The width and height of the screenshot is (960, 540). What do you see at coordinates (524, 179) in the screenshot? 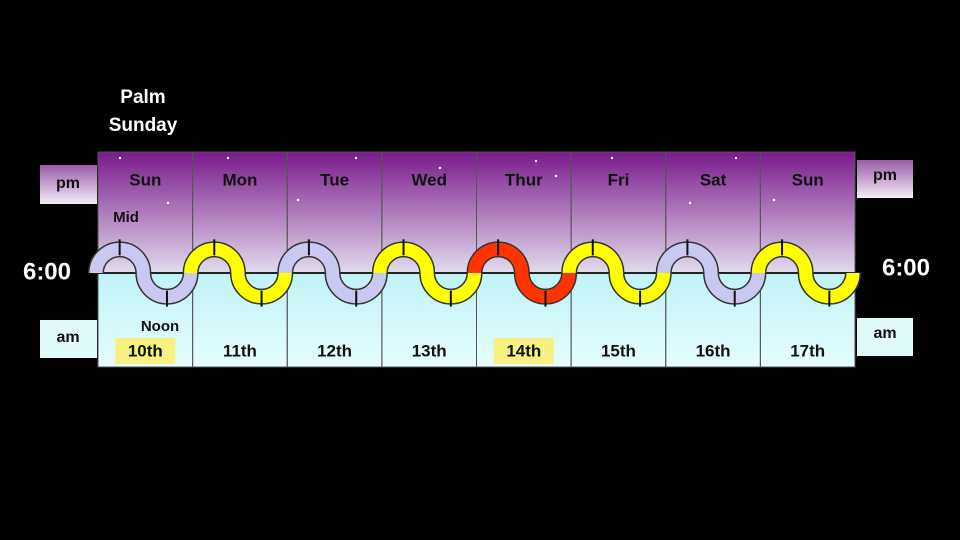
I see `day-name: Thur` at bounding box center [524, 179].